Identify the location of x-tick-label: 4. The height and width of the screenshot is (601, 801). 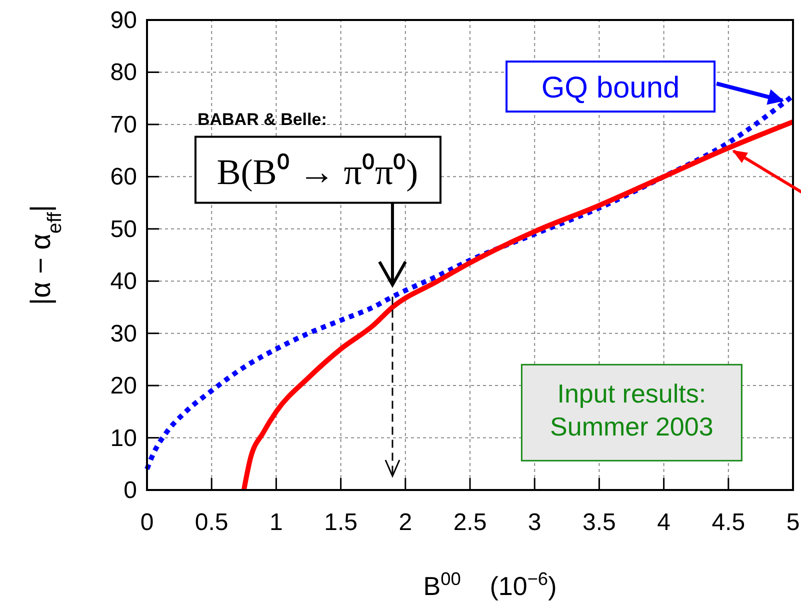
(663, 522).